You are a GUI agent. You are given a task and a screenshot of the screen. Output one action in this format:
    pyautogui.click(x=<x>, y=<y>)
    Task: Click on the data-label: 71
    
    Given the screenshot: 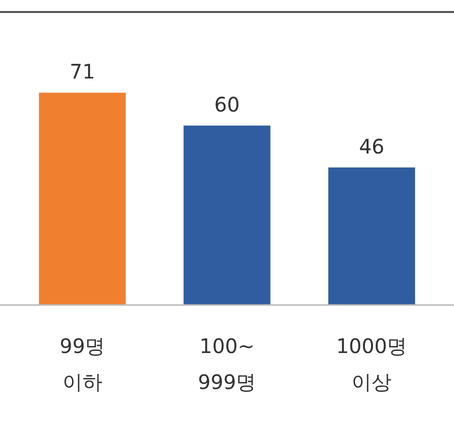 What is the action you would take?
    pyautogui.click(x=83, y=72)
    